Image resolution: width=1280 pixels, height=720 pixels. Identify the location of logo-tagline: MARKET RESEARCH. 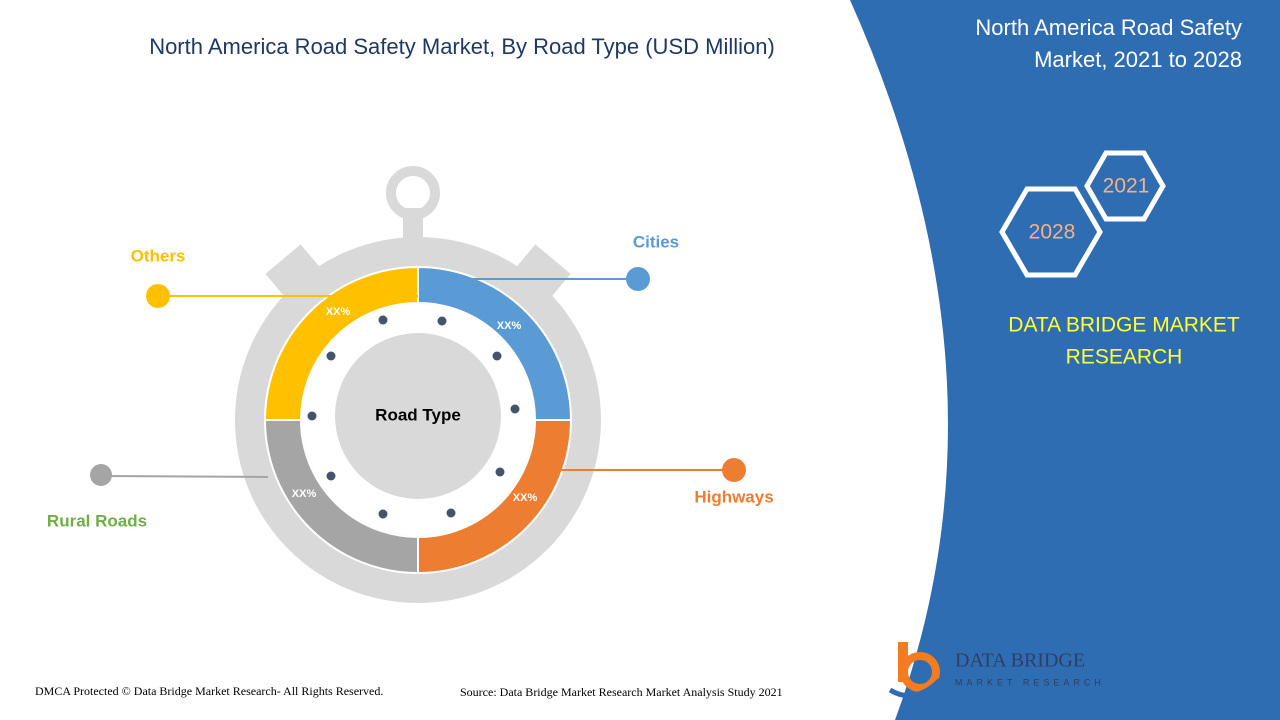
(1030, 682).